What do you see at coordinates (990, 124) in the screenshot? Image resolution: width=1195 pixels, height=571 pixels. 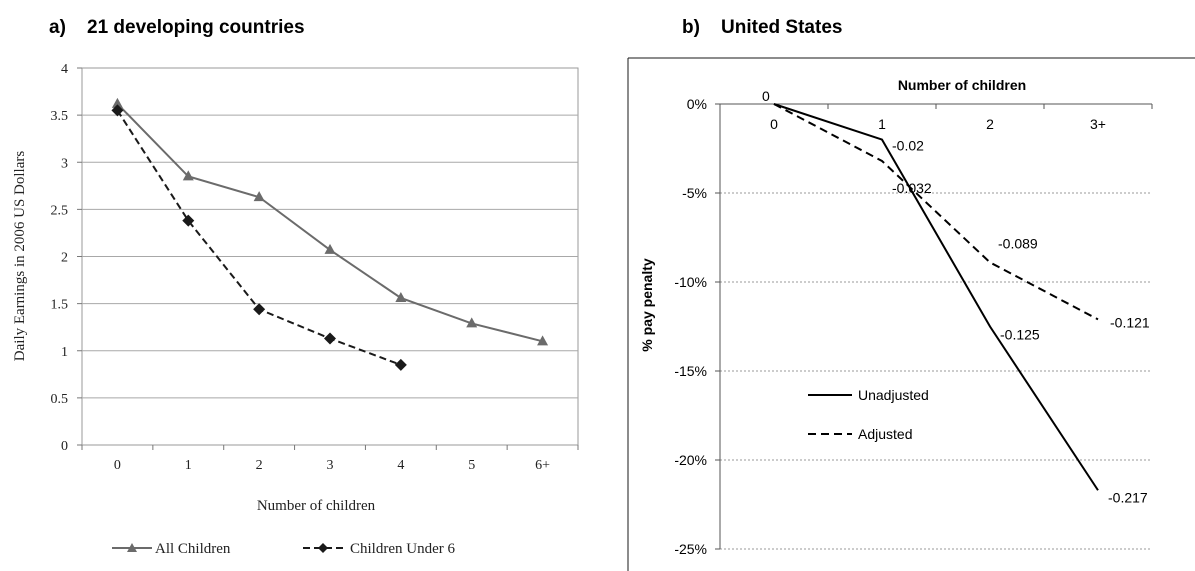 I see `chart-b-x-tick-label: 2` at bounding box center [990, 124].